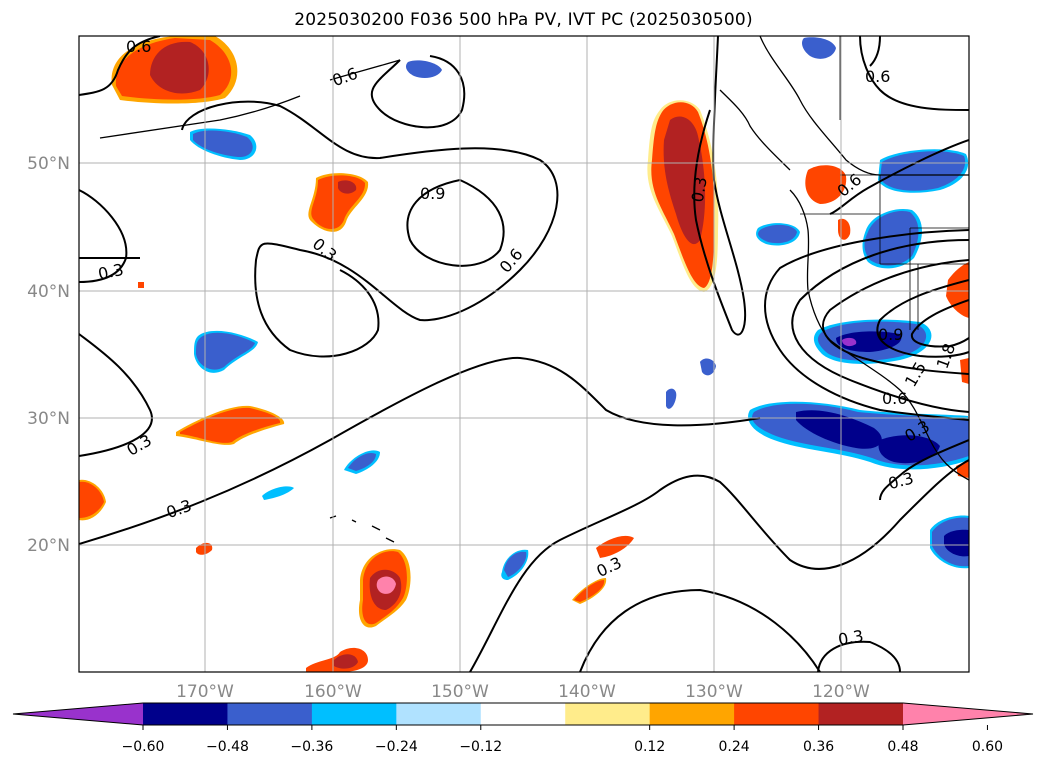 The width and height of the screenshot is (1047, 765). Describe the element at coordinates (480, 747) in the screenshot. I see `colorbar-tick-label: −0.12` at that location.